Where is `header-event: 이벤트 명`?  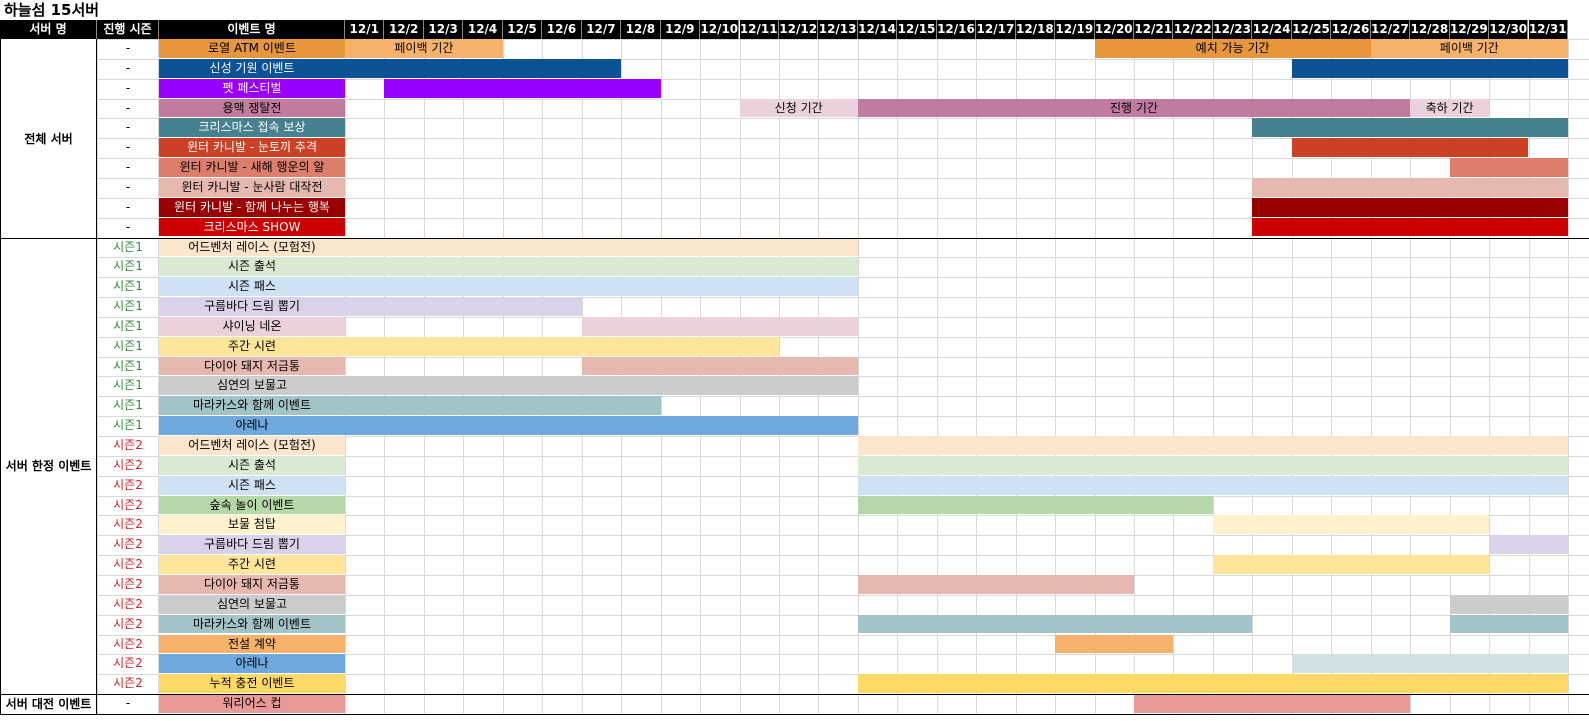 header-event: 이벤트 명 is located at coordinates (252, 29).